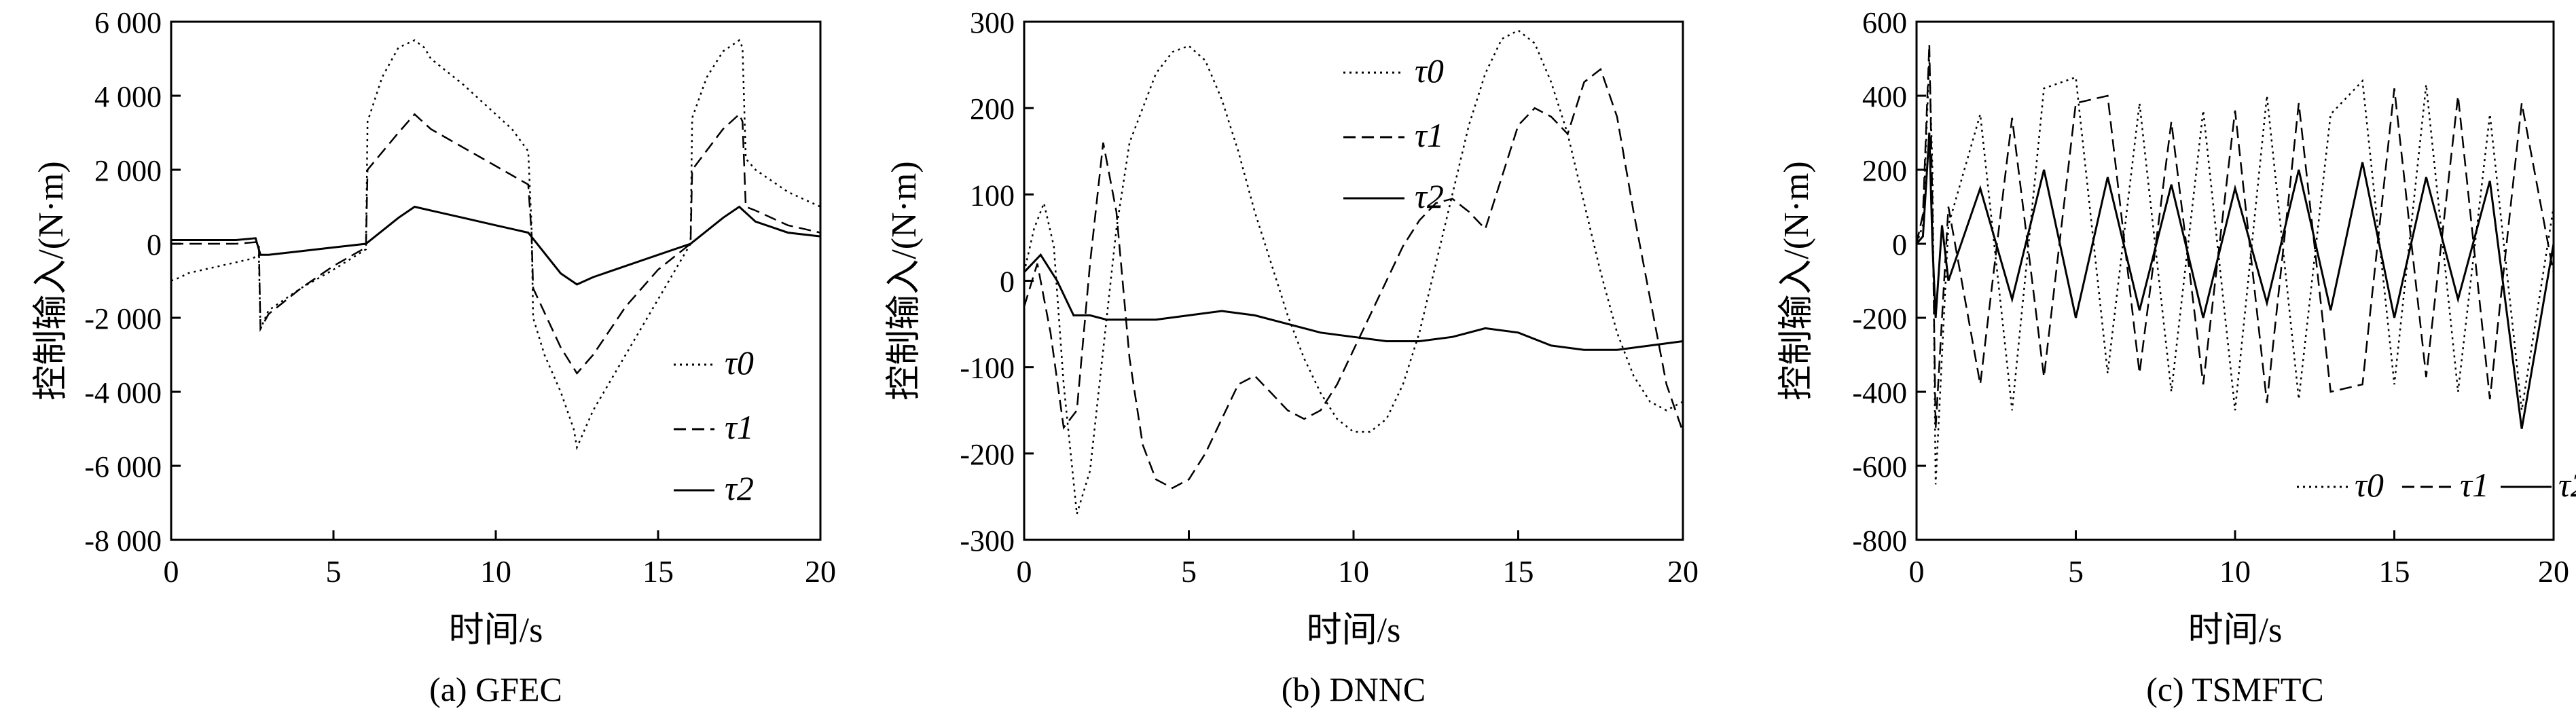 This screenshot has width=2576, height=713. I want to click on y-tick-label: -800, so click(1879, 540).